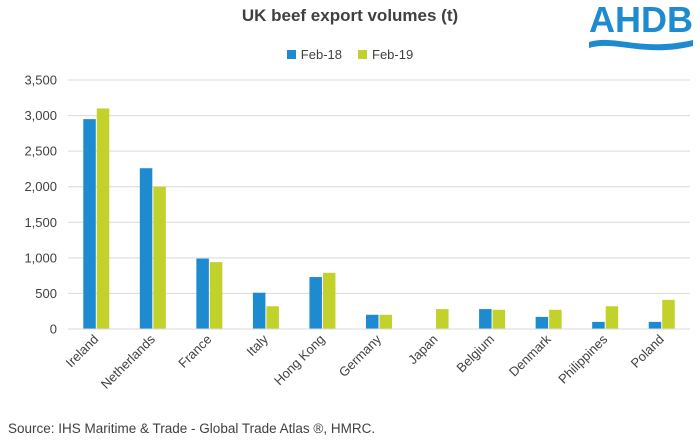 This screenshot has width=700, height=442. Describe the element at coordinates (647, 351) in the screenshot. I see `x-category-poland: Poland` at that location.